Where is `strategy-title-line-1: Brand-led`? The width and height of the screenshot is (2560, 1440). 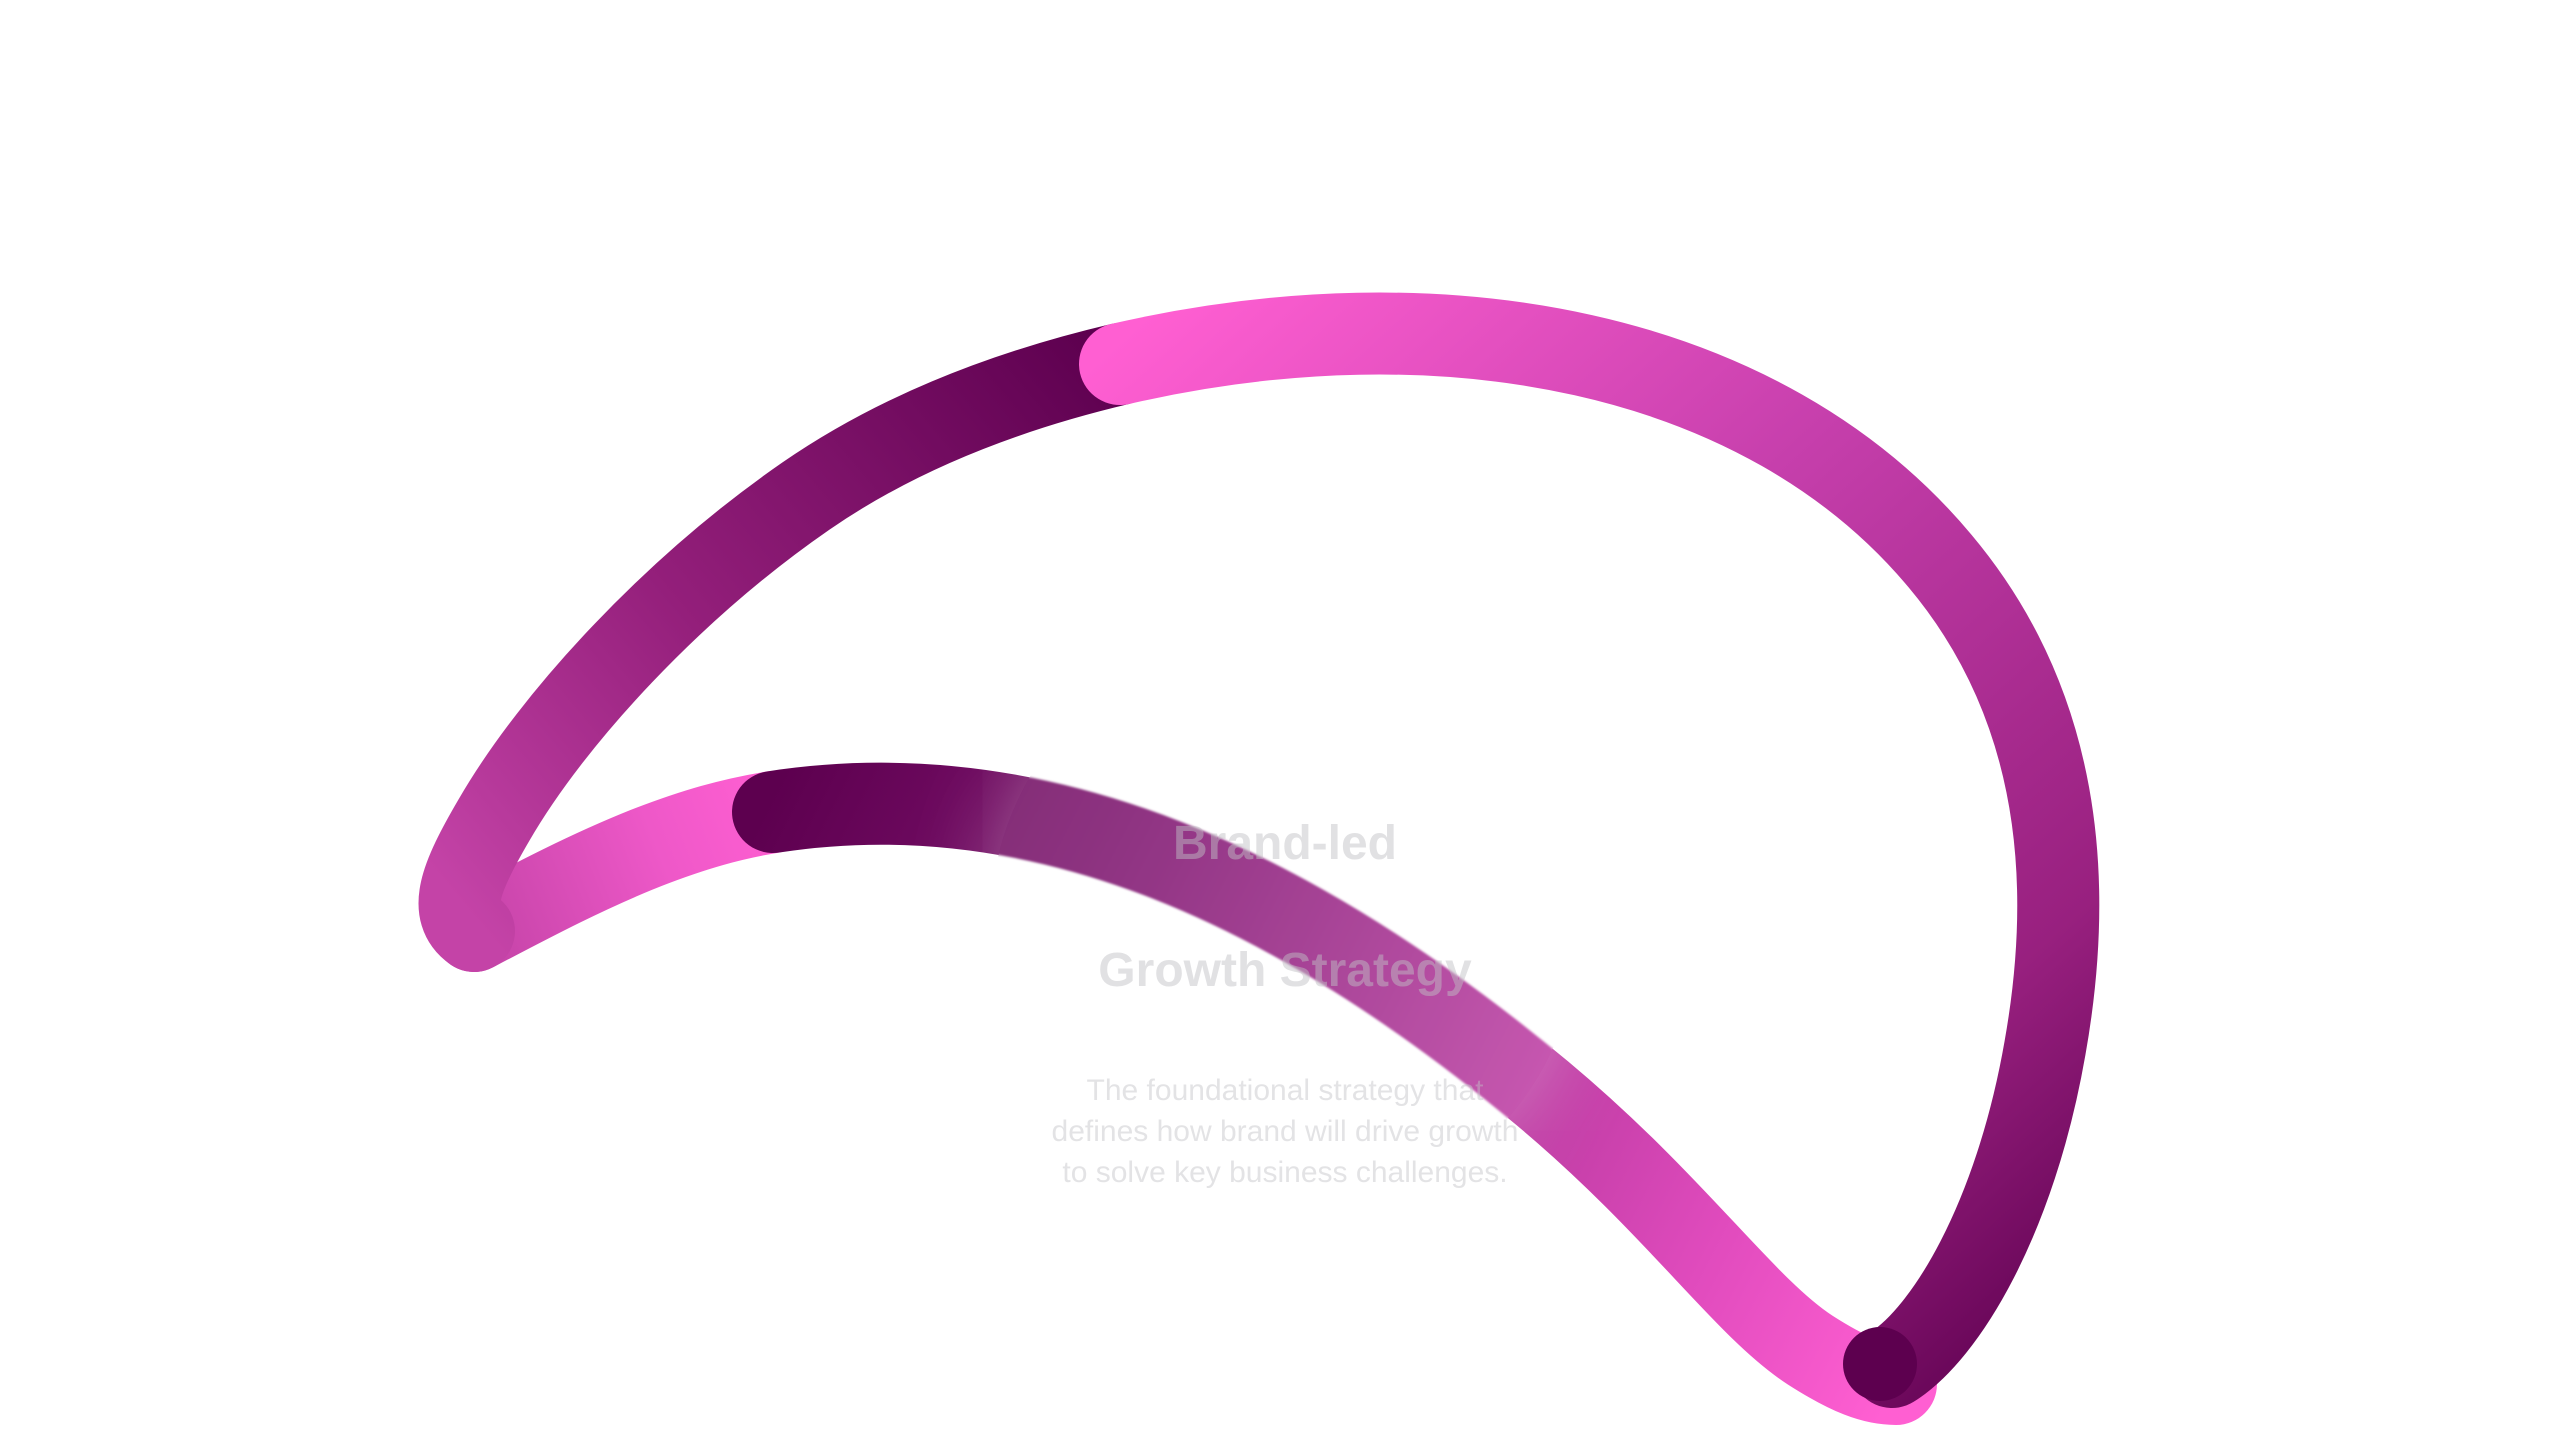
strategy-title-line-1: Brand-led is located at coordinates (1284, 843).